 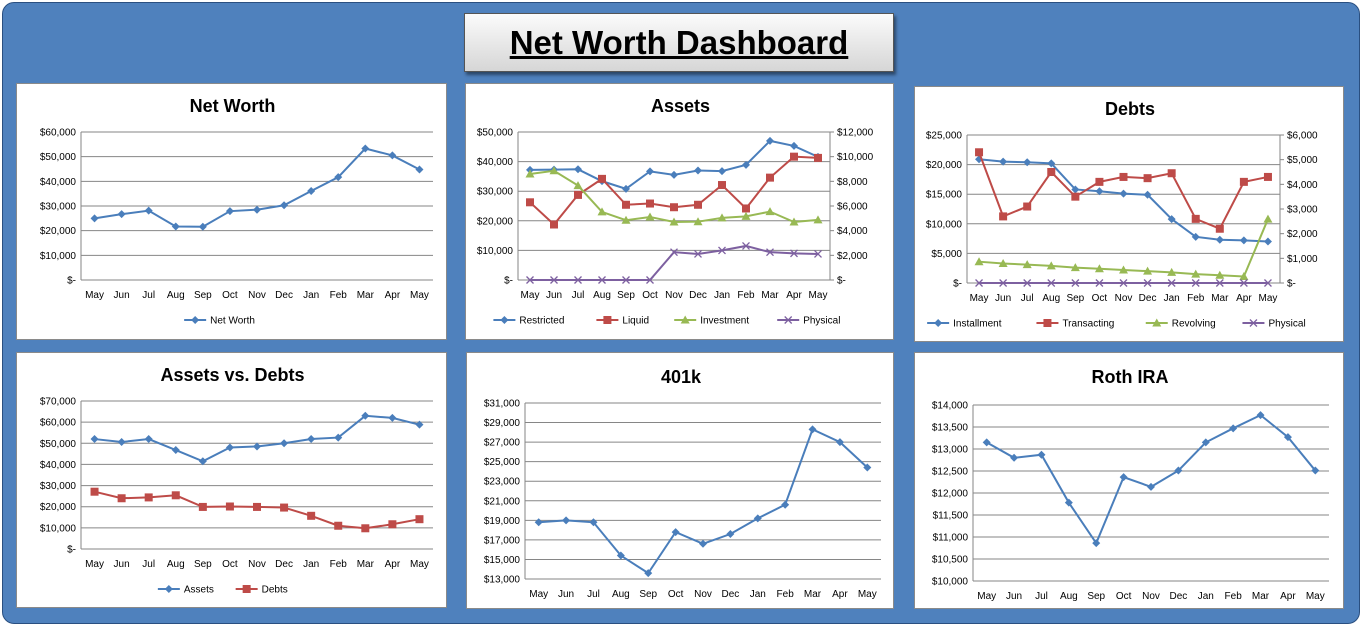 I want to click on y-tick-label: $30,000, so click(x=58, y=207).